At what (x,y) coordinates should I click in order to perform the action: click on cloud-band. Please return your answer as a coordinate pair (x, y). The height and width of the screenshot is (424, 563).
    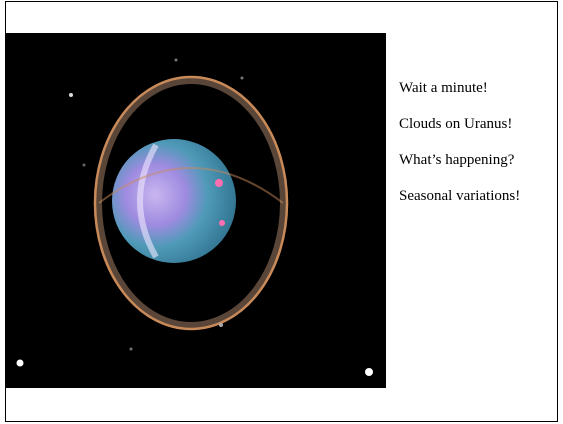
    Looking at the image, I should click on (148, 201).